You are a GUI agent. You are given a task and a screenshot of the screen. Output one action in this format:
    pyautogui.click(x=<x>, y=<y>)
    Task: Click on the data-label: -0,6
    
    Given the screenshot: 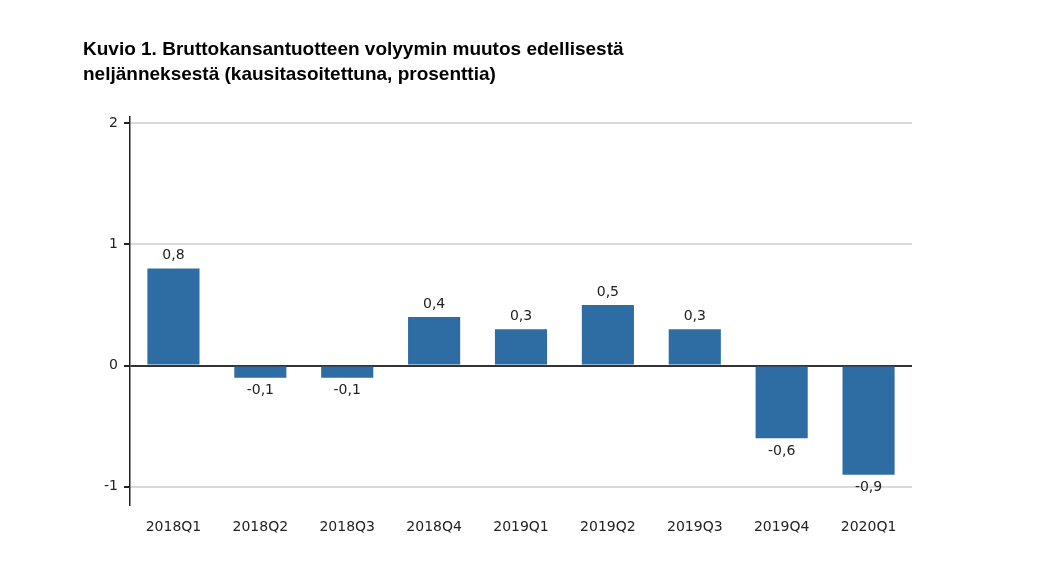 What is the action you would take?
    pyautogui.click(x=782, y=449)
    